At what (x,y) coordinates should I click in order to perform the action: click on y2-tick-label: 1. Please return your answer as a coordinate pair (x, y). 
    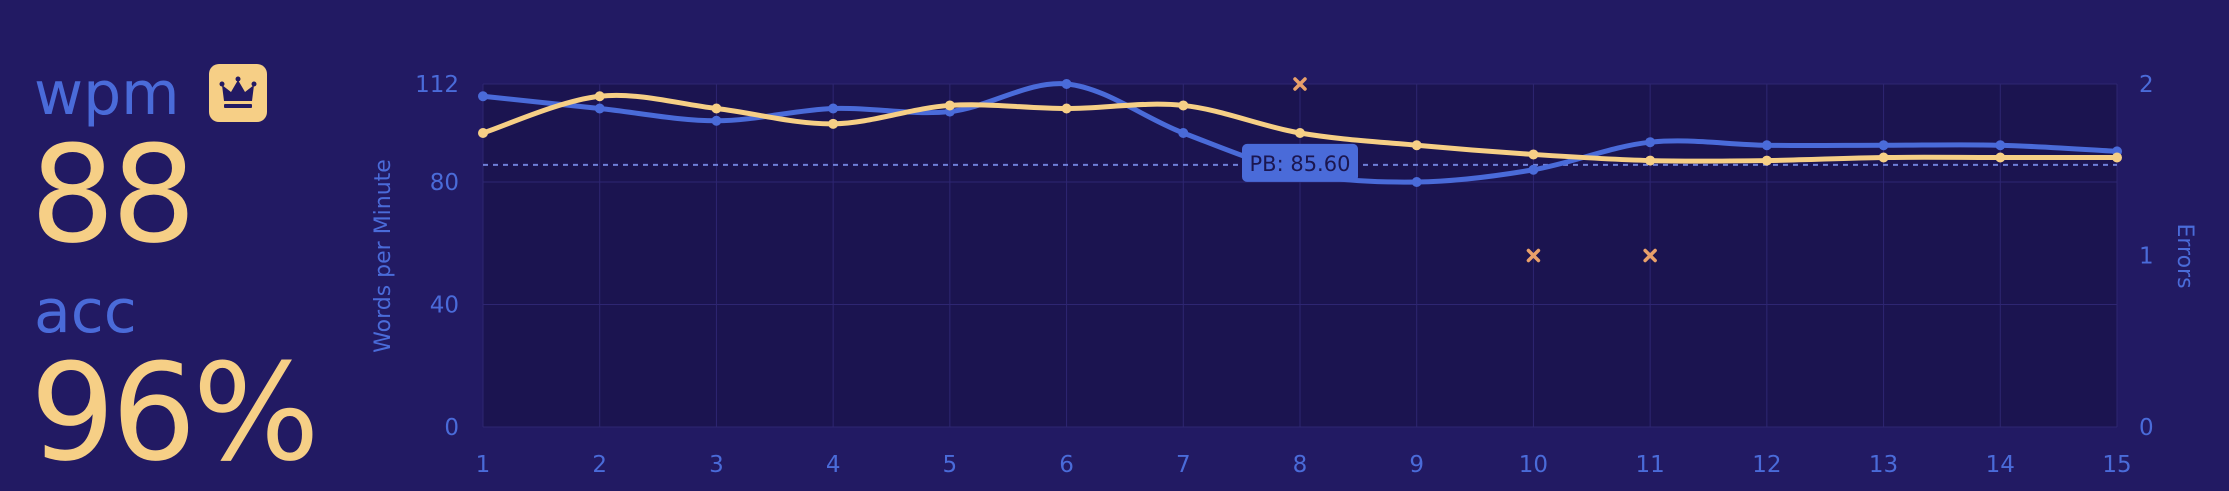
    Looking at the image, I should click on (2146, 257).